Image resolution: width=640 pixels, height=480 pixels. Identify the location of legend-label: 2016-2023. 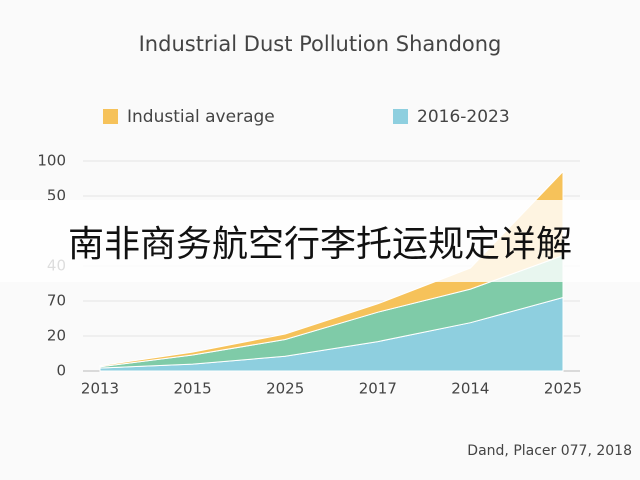
(463, 117).